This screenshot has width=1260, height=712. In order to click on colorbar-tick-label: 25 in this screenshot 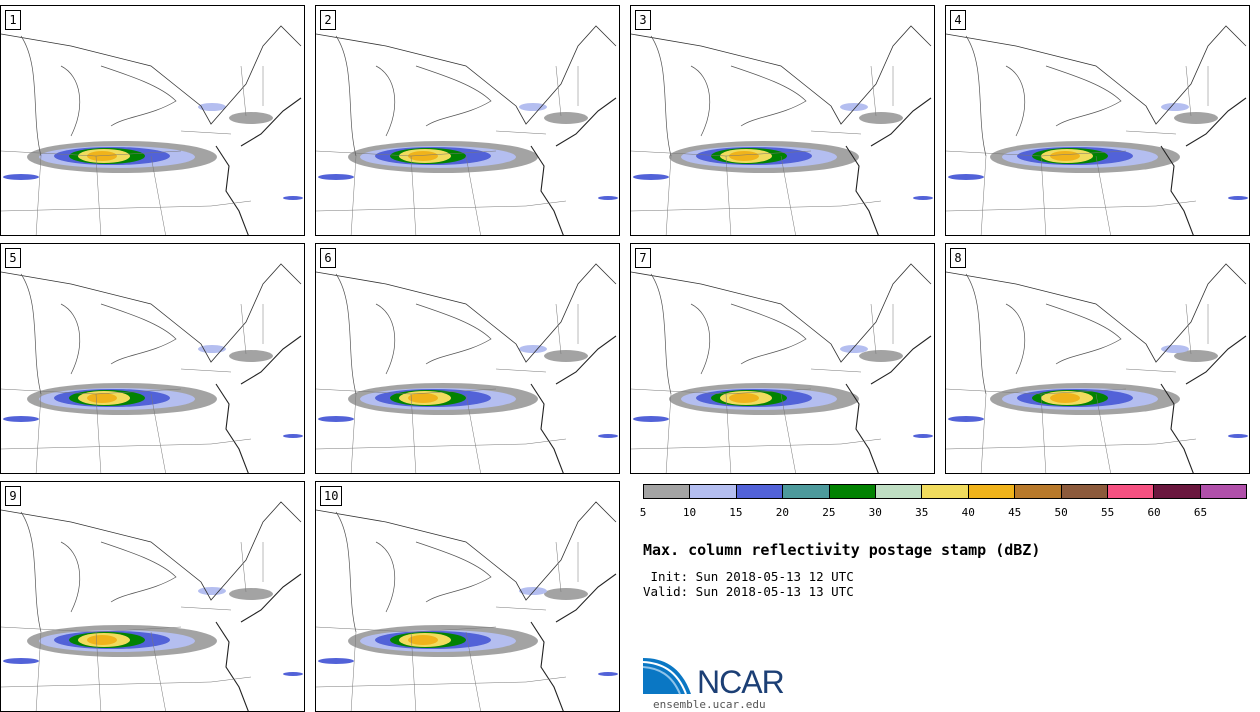, I will do `click(829, 512)`.